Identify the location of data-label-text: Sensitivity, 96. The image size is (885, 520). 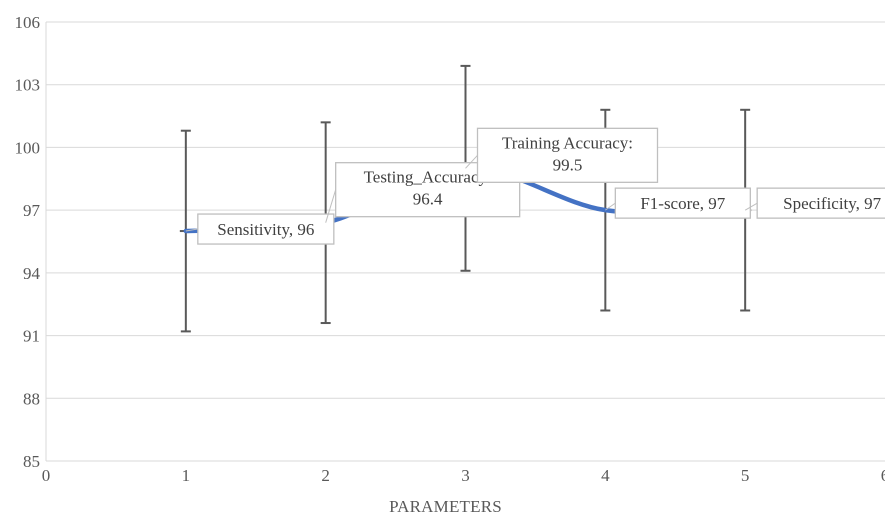
(265, 229).